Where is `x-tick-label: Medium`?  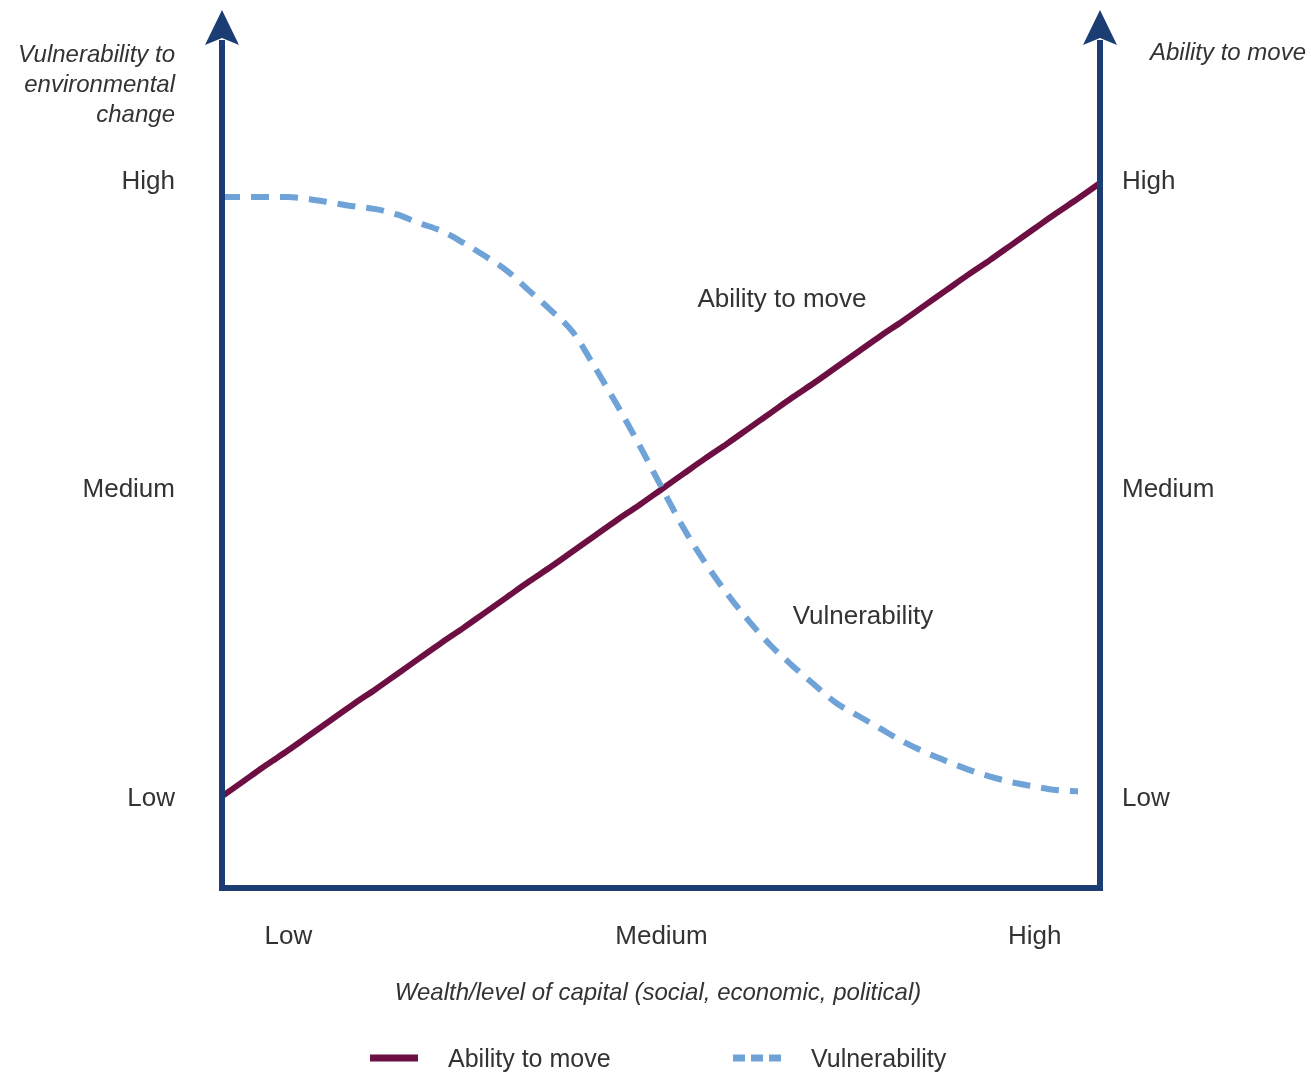
x-tick-label: Medium is located at coordinates (661, 935).